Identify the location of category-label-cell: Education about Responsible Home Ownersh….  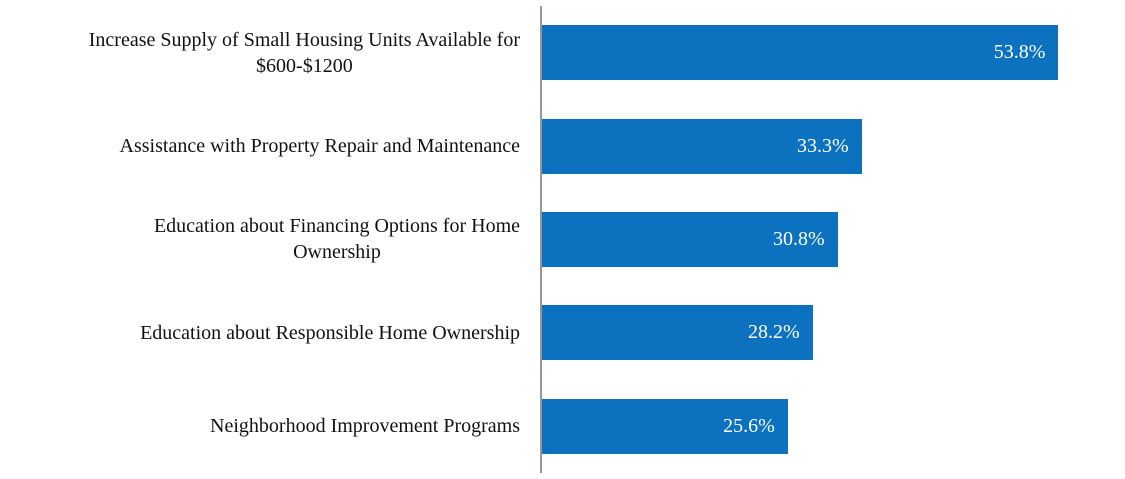
(270, 333).